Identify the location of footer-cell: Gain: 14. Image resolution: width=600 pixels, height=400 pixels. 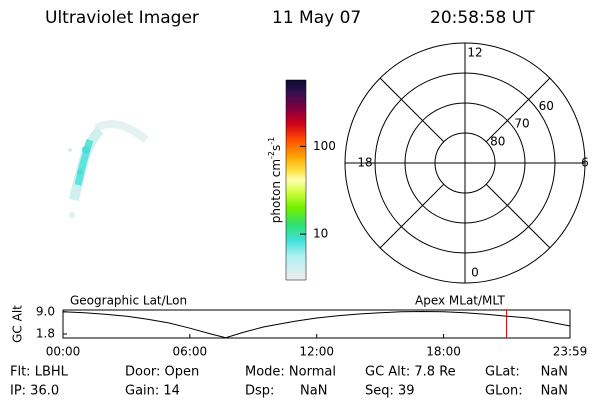
(152, 391).